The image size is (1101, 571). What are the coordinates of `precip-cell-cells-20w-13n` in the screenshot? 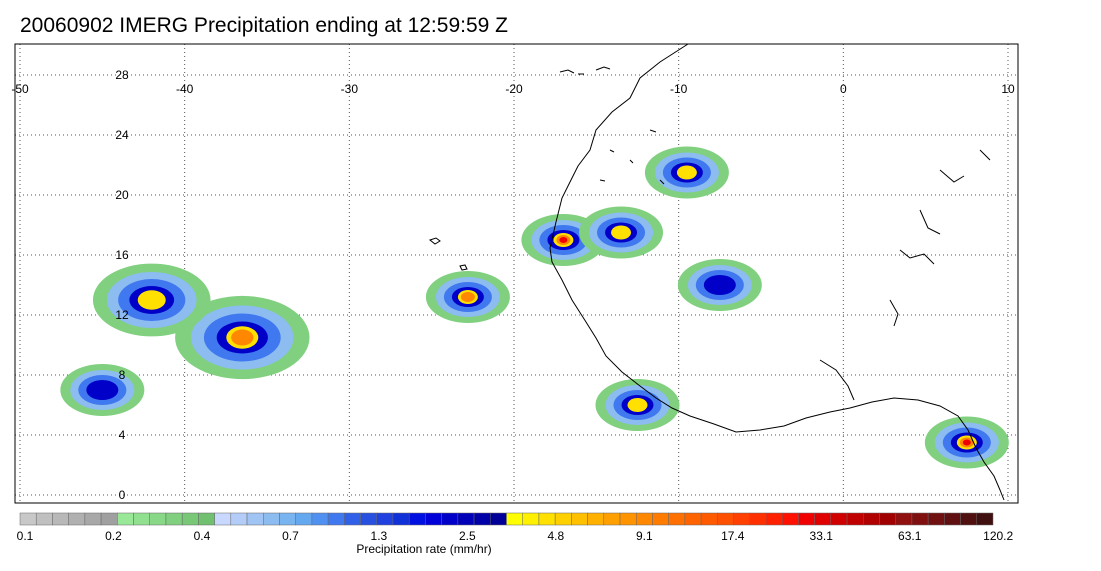 It's located at (467, 297).